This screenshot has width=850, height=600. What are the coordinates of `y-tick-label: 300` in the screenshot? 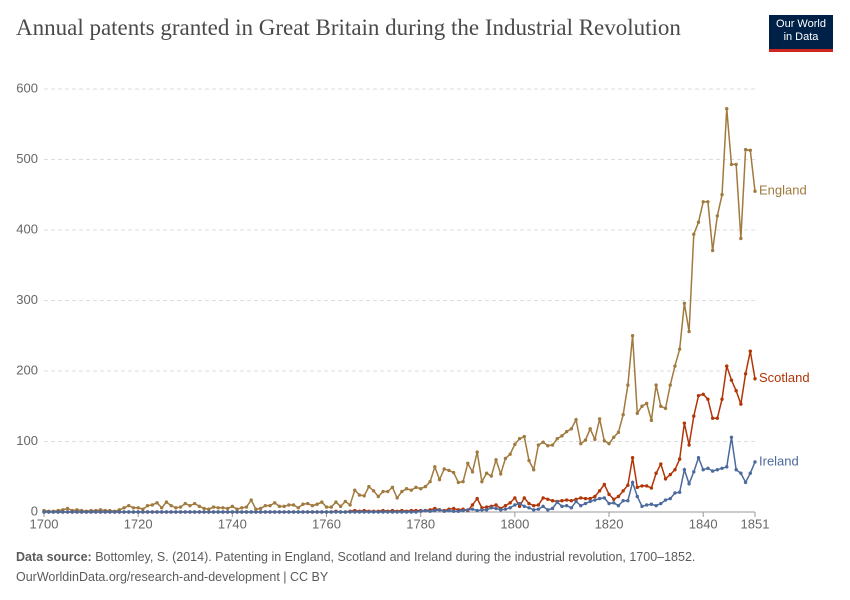 It's located at (27, 299).